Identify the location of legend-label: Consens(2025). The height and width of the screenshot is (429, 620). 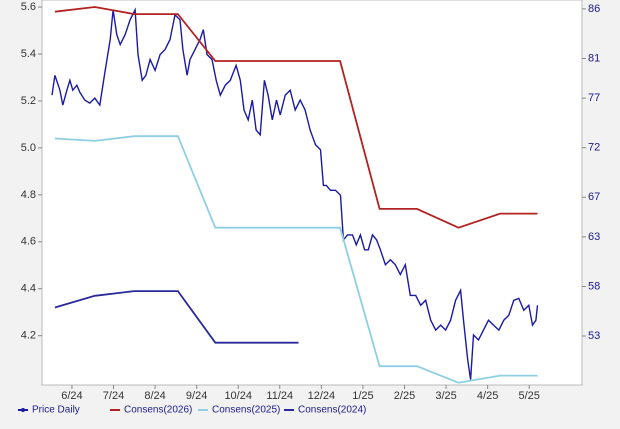
(246, 410).